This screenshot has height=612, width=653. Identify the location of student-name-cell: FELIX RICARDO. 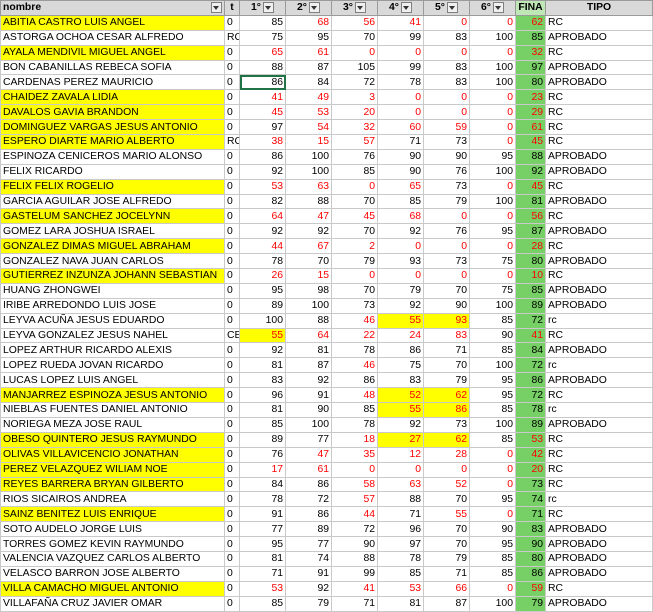
(112, 171).